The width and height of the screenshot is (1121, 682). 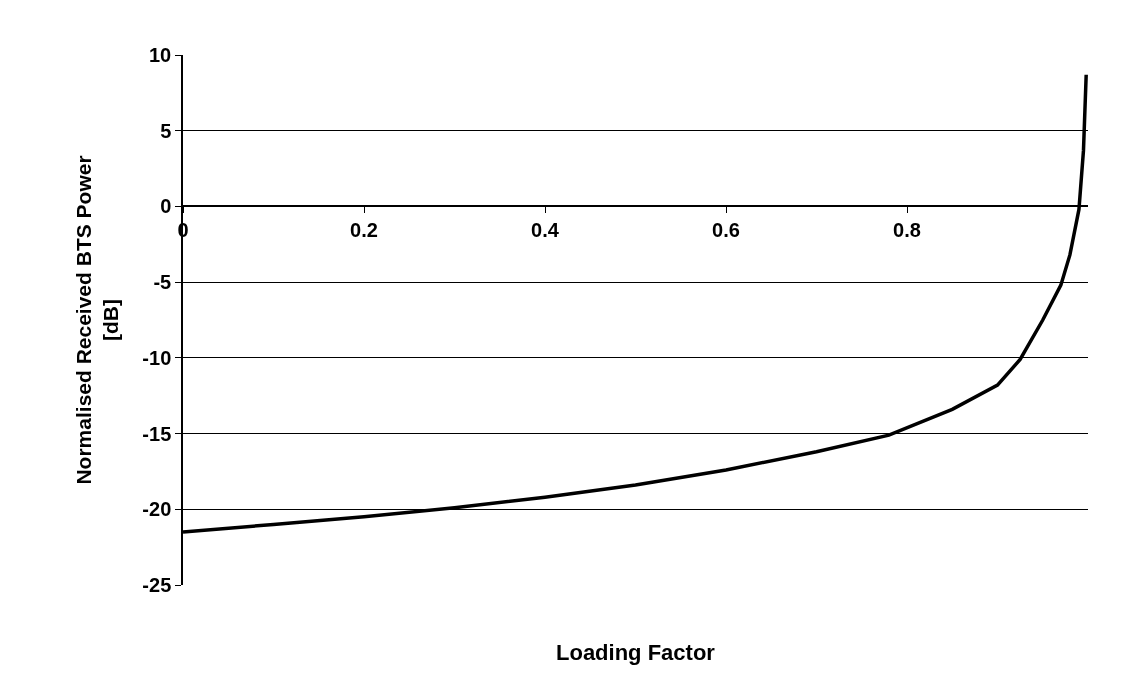 What do you see at coordinates (726, 230) in the screenshot?
I see `x-tick-label: 0.6` at bounding box center [726, 230].